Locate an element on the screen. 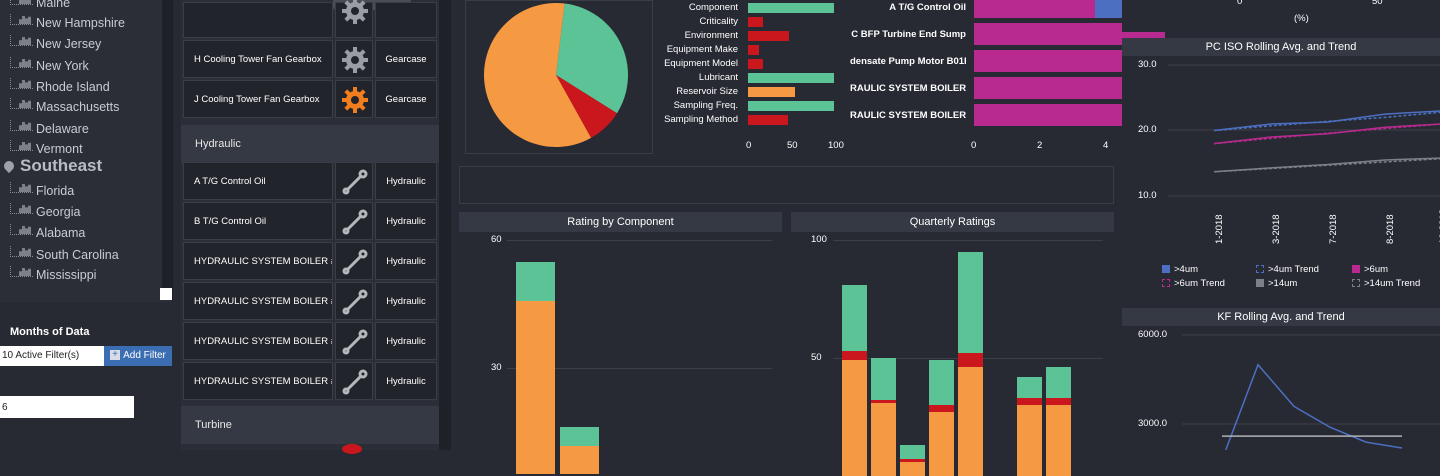 Image resolution: width=1440 pixels, height=476 pixels. equipment-name: H Cooling Tower Fan Gearbox is located at coordinates (258, 59).